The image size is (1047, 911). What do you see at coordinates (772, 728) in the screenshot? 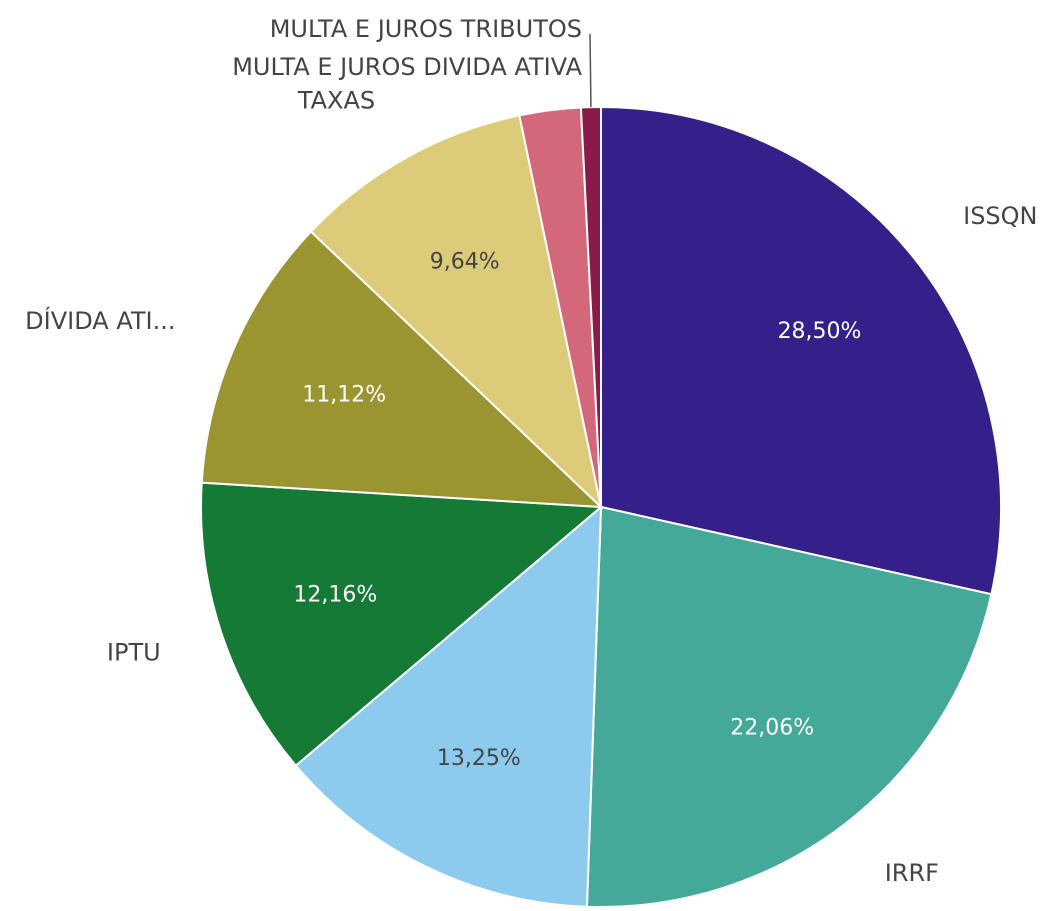
I see `value-label: 22,06%` at bounding box center [772, 728].